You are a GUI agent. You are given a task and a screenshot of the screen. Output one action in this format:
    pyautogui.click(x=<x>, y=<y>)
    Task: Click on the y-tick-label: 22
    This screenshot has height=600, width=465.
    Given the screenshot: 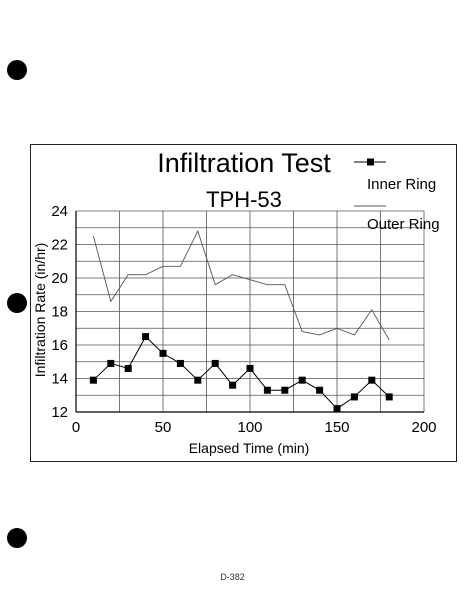 What is the action you would take?
    pyautogui.click(x=59, y=245)
    